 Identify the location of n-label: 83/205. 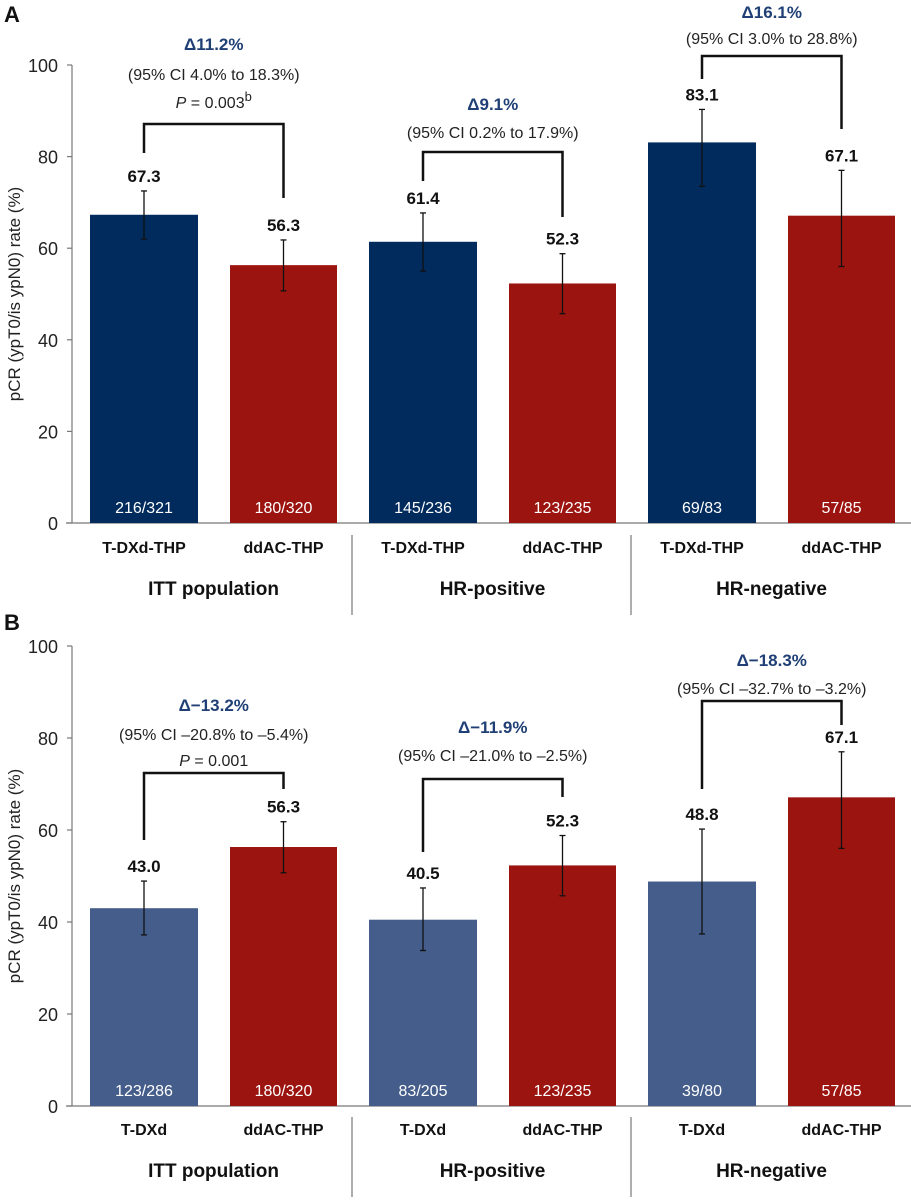
(423, 1091).